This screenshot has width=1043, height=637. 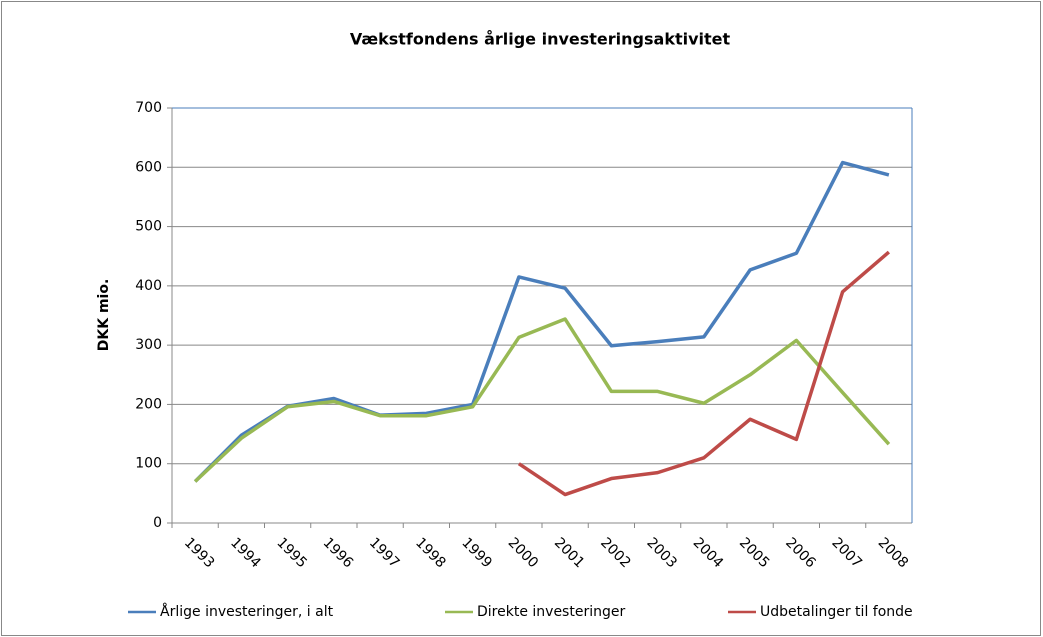 What do you see at coordinates (148, 286) in the screenshot?
I see `y-tick-label: 400` at bounding box center [148, 286].